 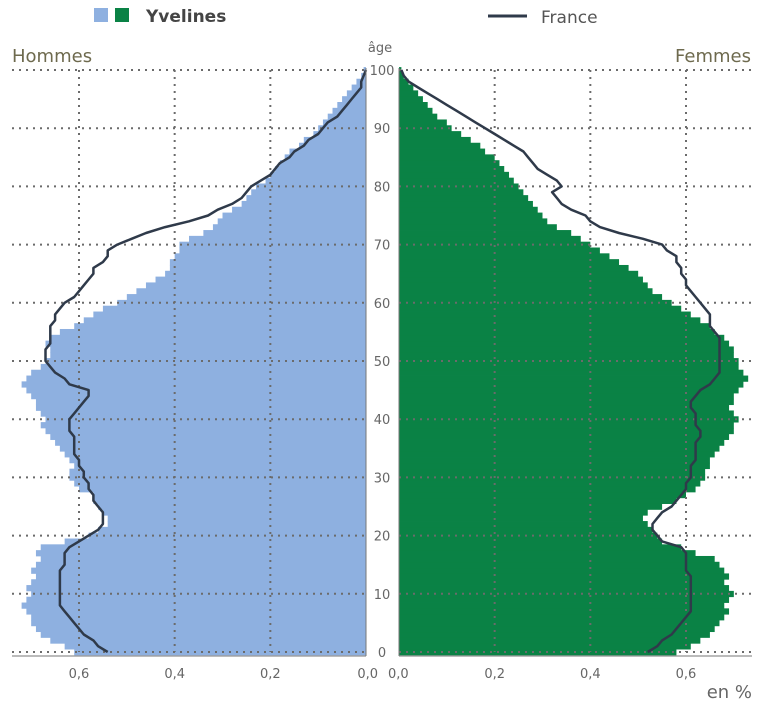 I want to click on age-tick-label-50: 50, so click(x=382, y=362).